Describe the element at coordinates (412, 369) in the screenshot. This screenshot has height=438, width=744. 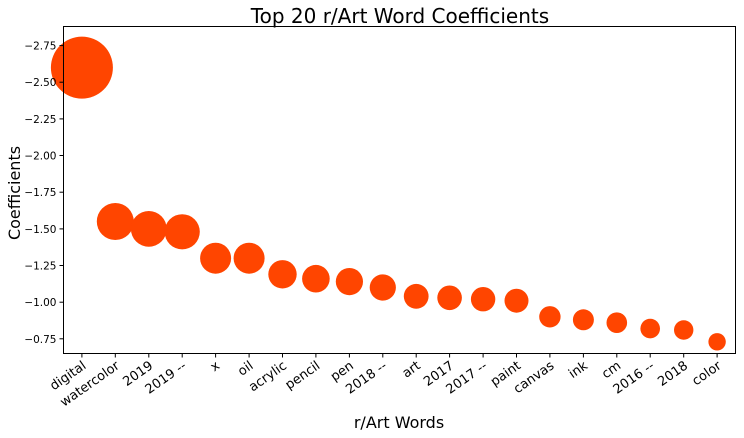
I see `x-tick-label: art` at that location.